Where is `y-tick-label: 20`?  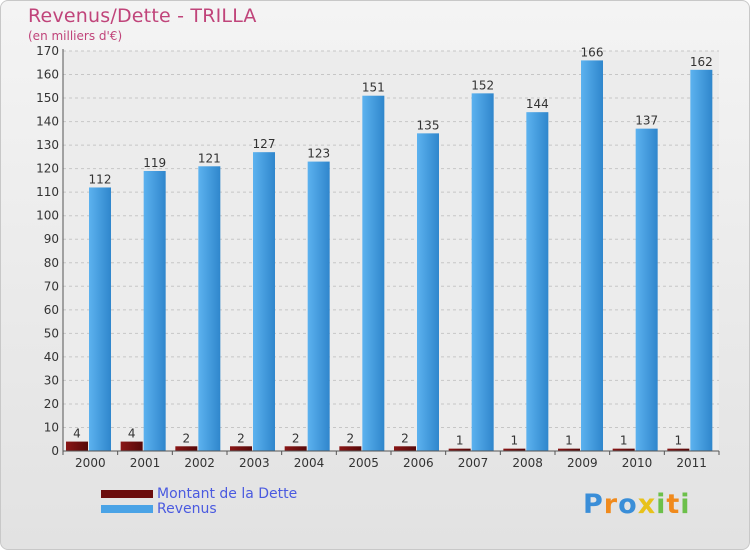
y-tick-label: 20 is located at coordinates (51, 404).